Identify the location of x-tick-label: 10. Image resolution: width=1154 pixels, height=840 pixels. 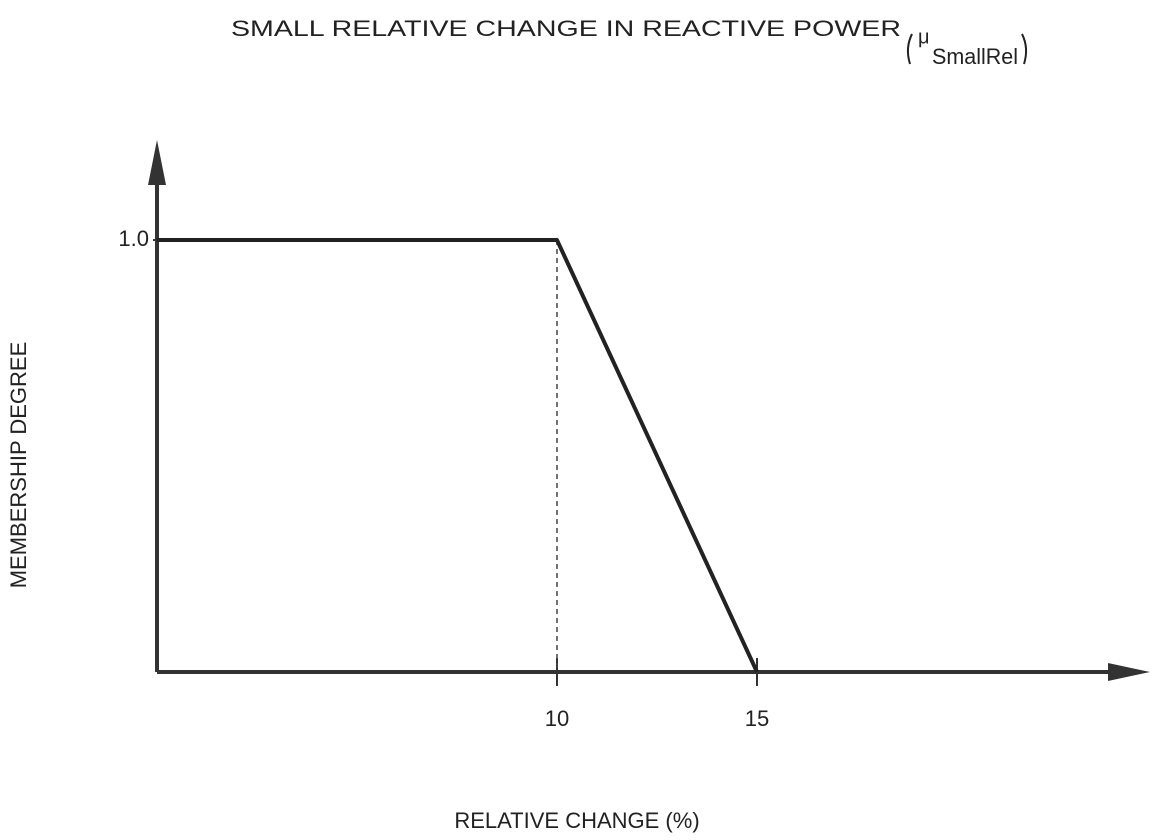
(557, 718).